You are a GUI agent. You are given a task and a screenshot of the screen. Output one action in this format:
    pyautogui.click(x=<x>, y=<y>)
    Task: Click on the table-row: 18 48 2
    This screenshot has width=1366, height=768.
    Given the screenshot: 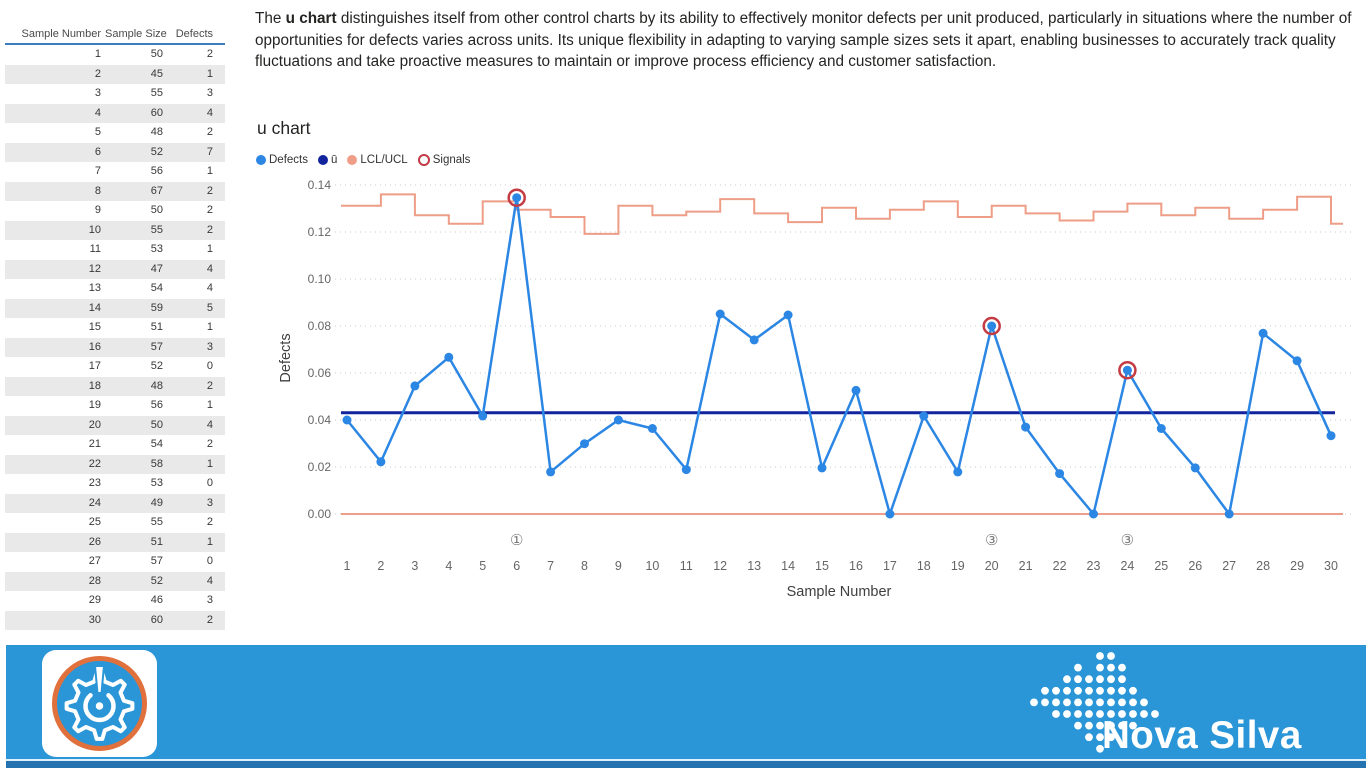 What is the action you would take?
    pyautogui.click(x=115, y=386)
    